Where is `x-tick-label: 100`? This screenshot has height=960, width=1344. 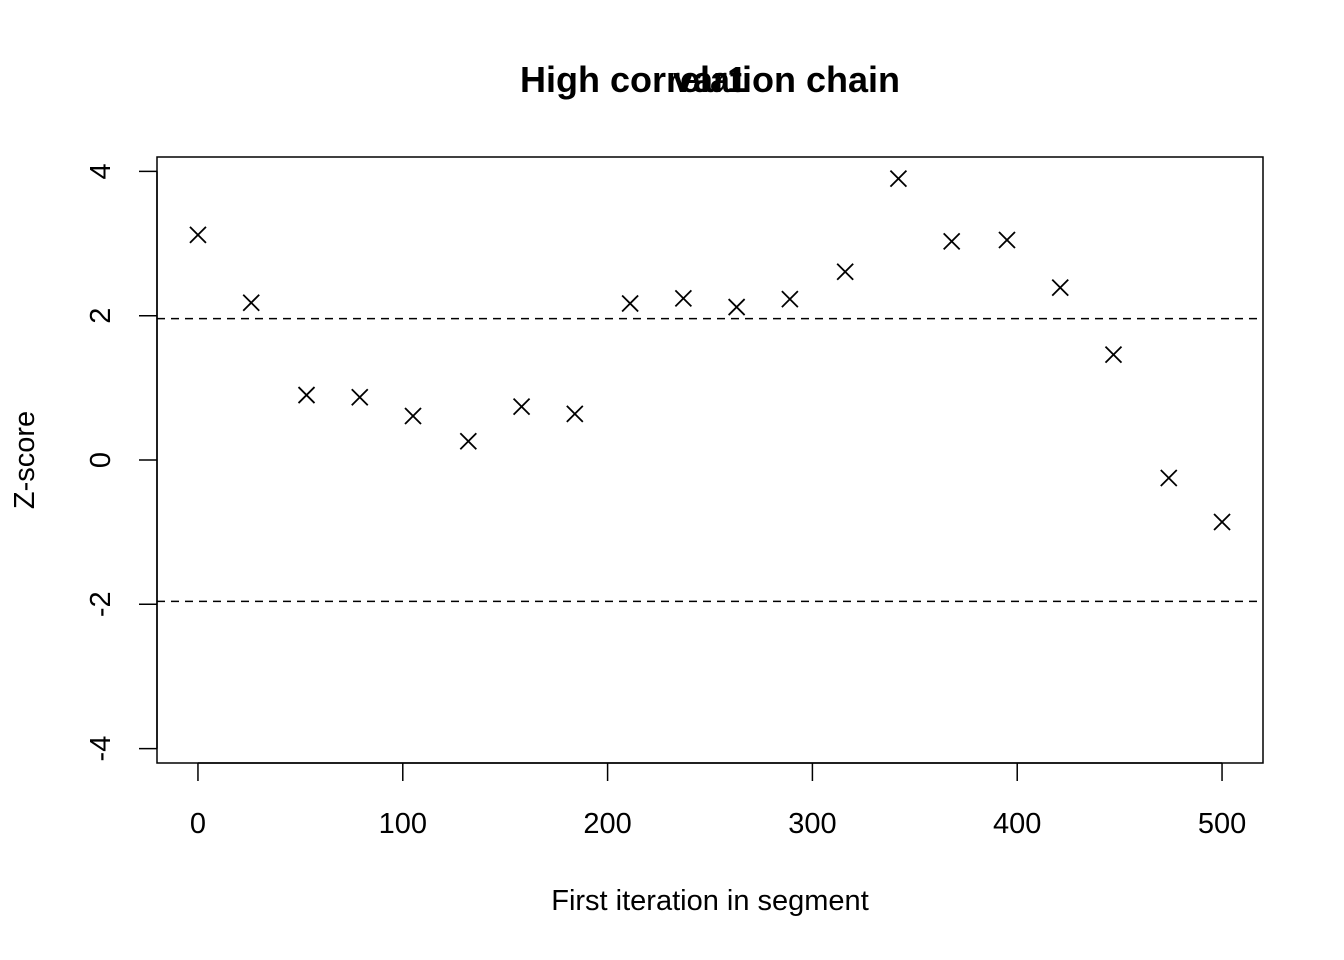
x-tick-label: 100 is located at coordinates (403, 824).